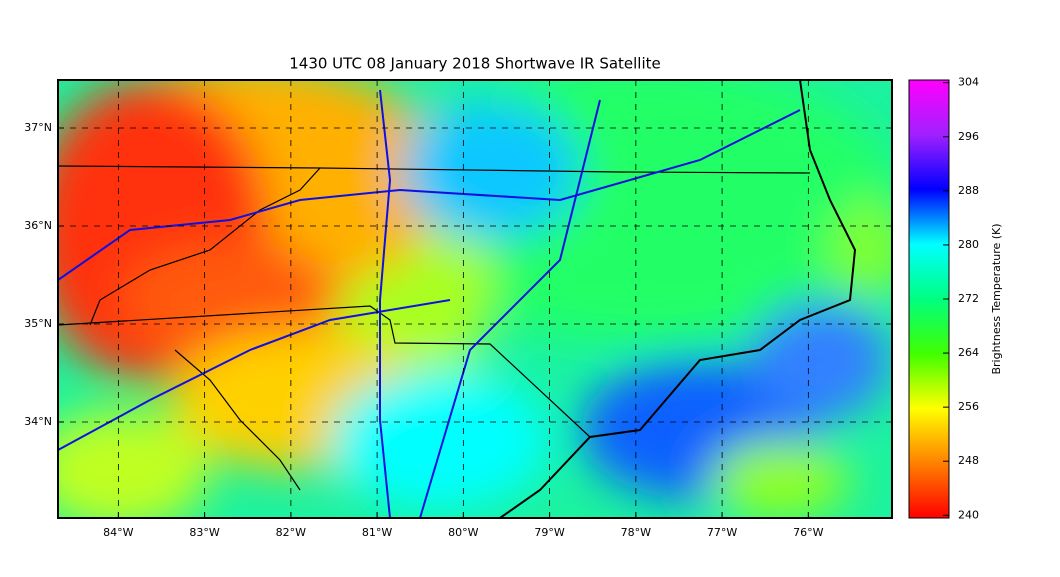 The width and height of the screenshot is (1060, 577). What do you see at coordinates (38, 127) in the screenshot?
I see `y-tick-label: 37°N` at bounding box center [38, 127].